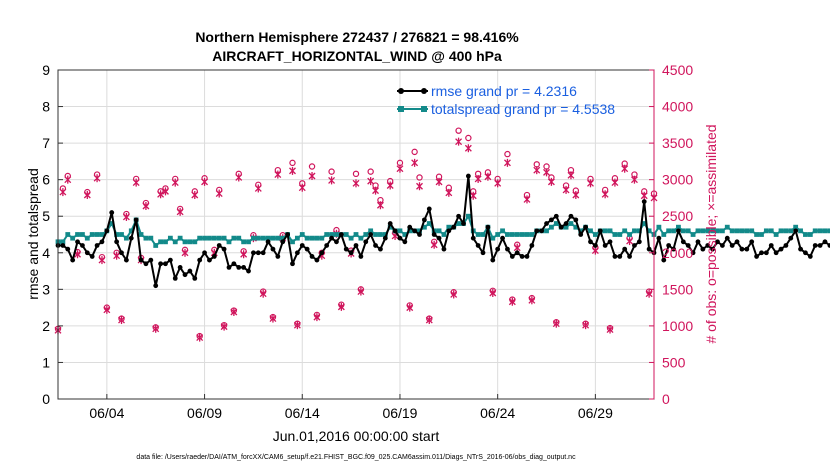  What do you see at coordinates (523, 109) in the screenshot?
I see `legend-spread-label: totalspread grand pr = 4.5538` at bounding box center [523, 109].